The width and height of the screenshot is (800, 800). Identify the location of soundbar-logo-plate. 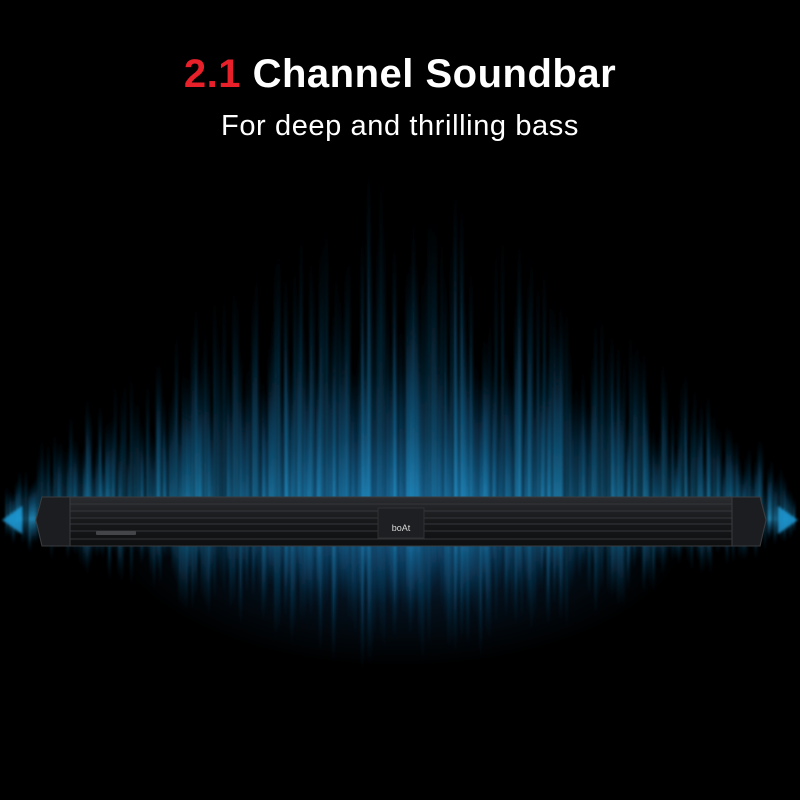
(401, 523).